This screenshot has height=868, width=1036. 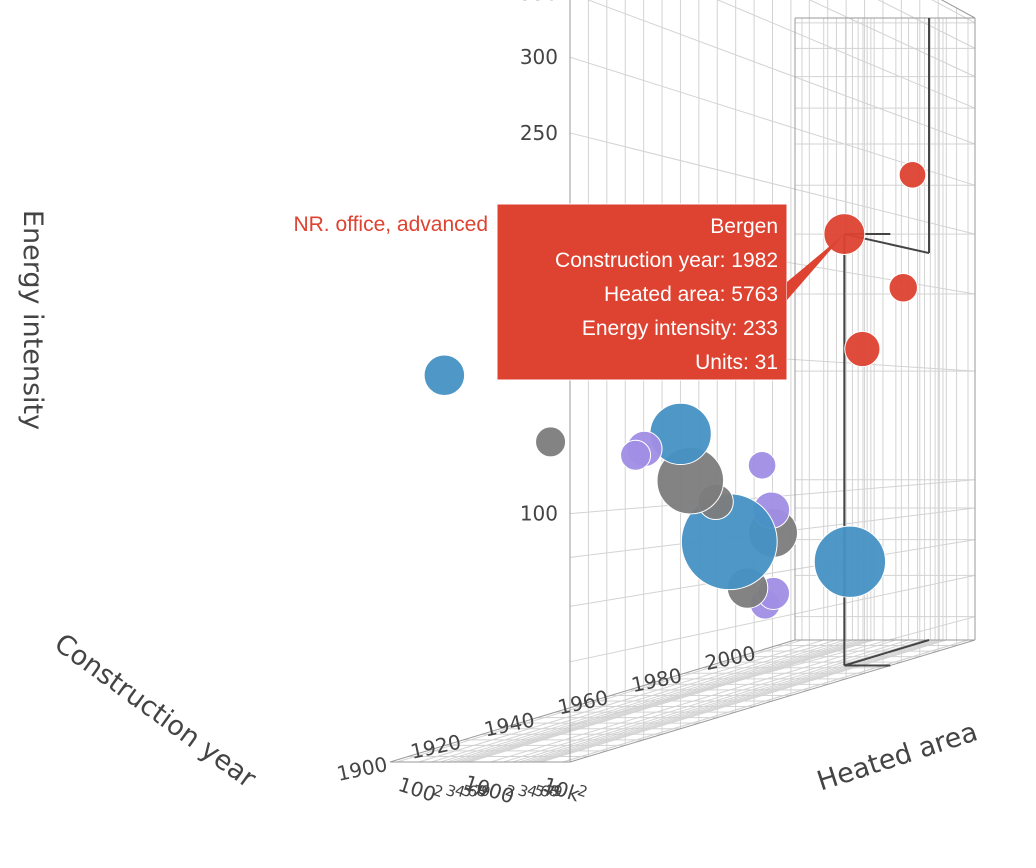 What do you see at coordinates (435, 747) in the screenshot?
I see `x-tick-label: 1920` at bounding box center [435, 747].